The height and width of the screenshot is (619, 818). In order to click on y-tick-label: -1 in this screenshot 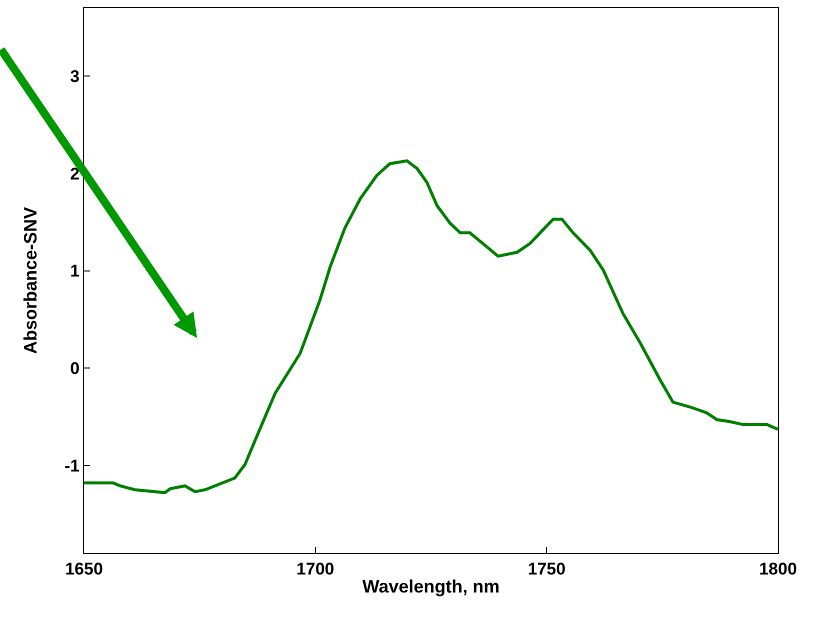, I will do `click(72, 466)`.